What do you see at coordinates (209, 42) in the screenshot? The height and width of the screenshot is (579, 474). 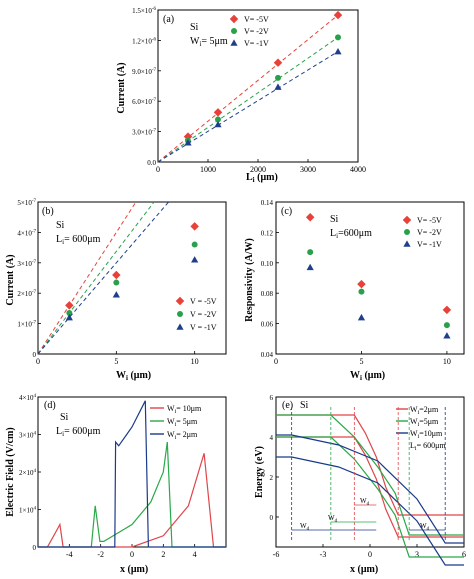 I see `panel-a-param: Wi= 5μm` at bounding box center [209, 42].